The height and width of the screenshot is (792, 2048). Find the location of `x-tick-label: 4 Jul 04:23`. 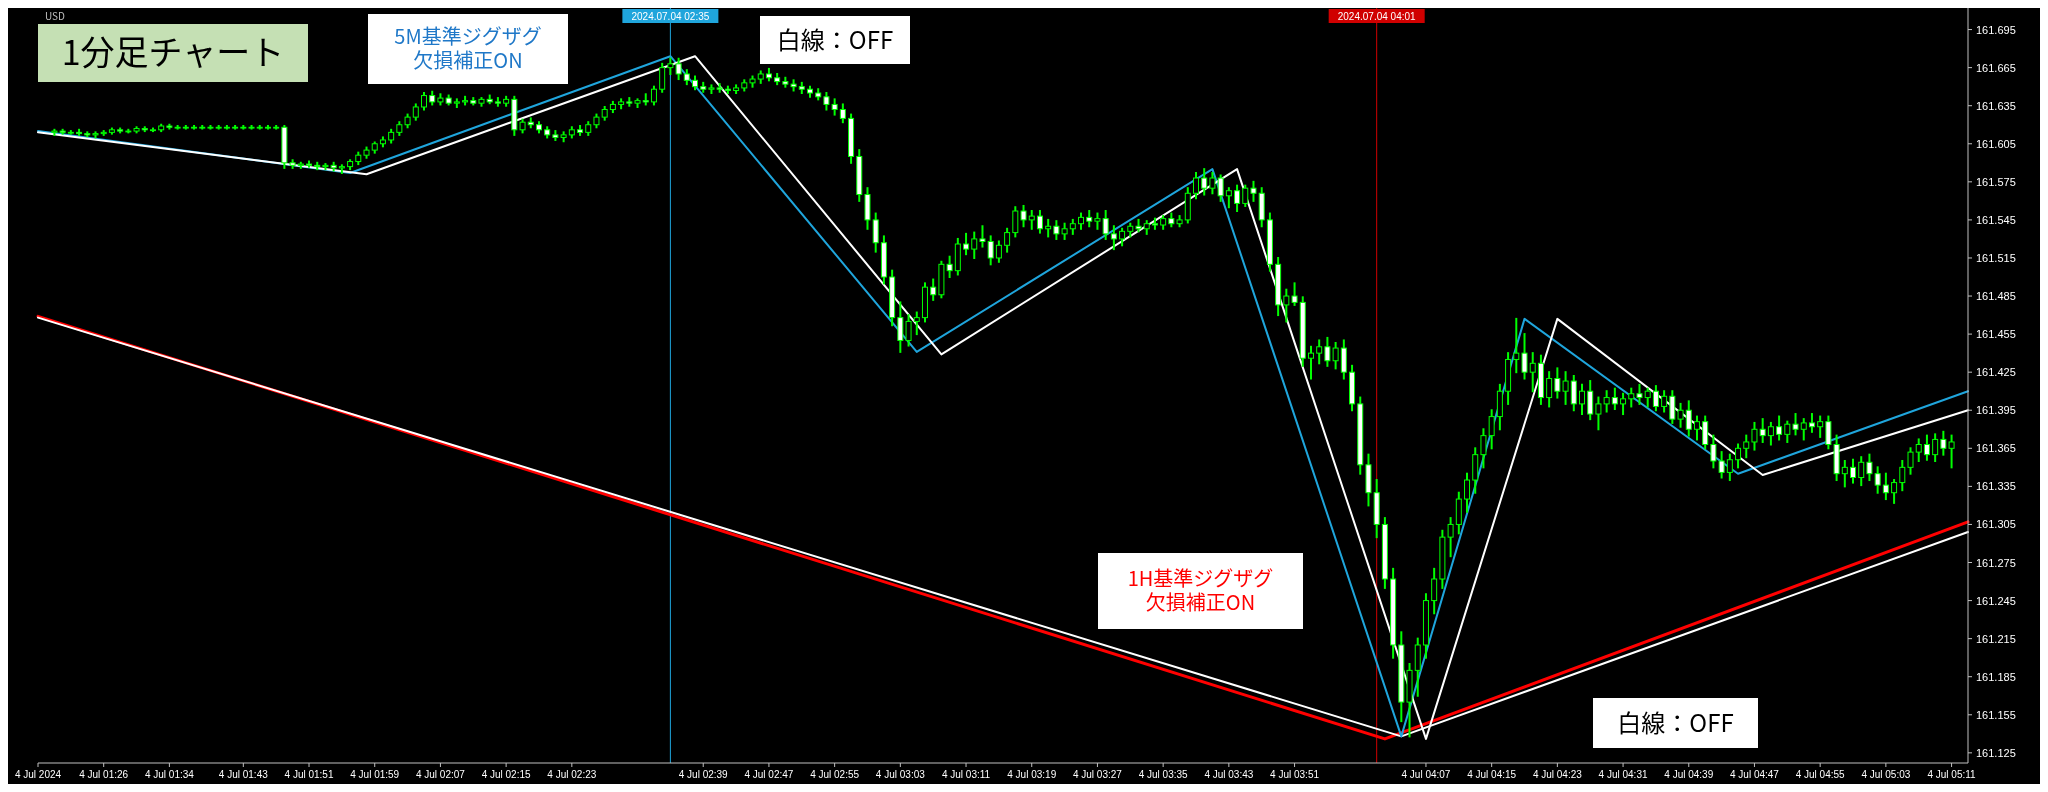

x-tick-label: 4 Jul 04:23 is located at coordinates (1557, 774).